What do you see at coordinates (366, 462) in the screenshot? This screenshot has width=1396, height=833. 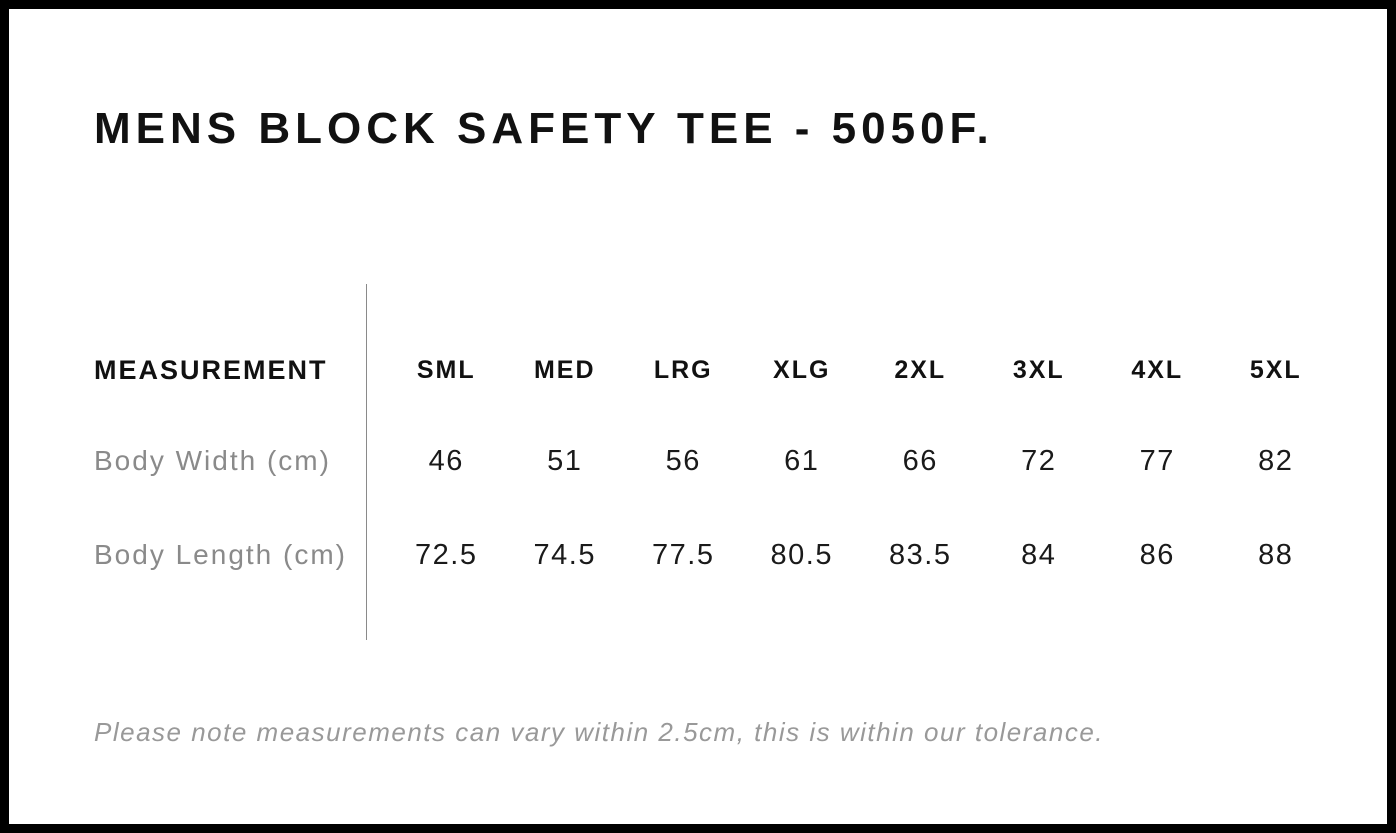 I see `table-divider-line` at bounding box center [366, 462].